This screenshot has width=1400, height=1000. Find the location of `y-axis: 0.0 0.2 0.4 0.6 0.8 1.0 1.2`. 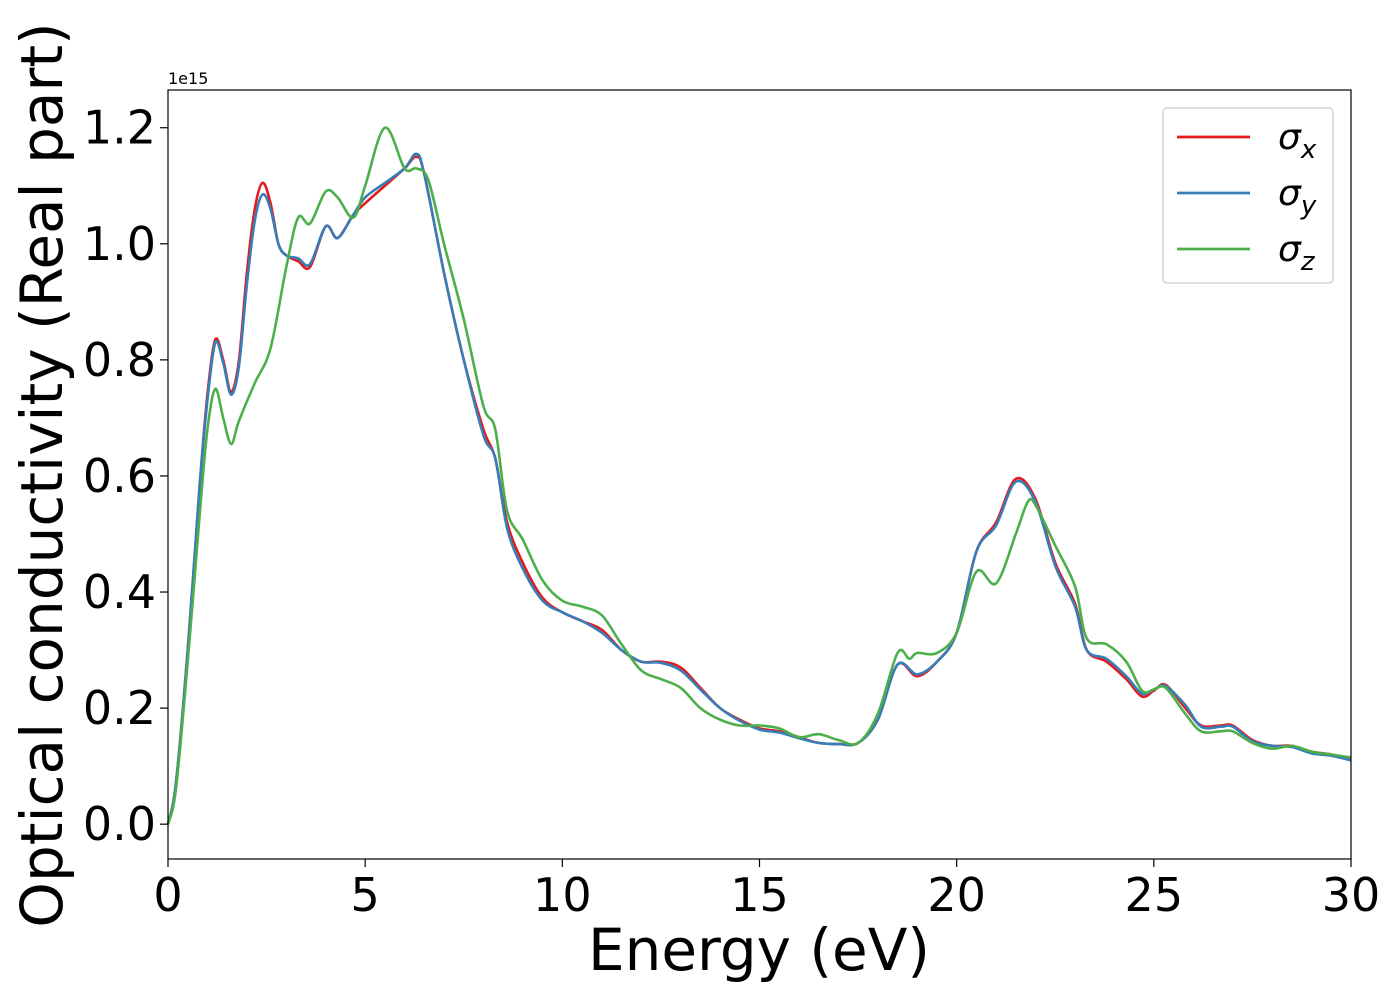

y-axis: 0.0 0.2 0.4 0.6 0.8 1.0 1.2 is located at coordinates (125, 476).